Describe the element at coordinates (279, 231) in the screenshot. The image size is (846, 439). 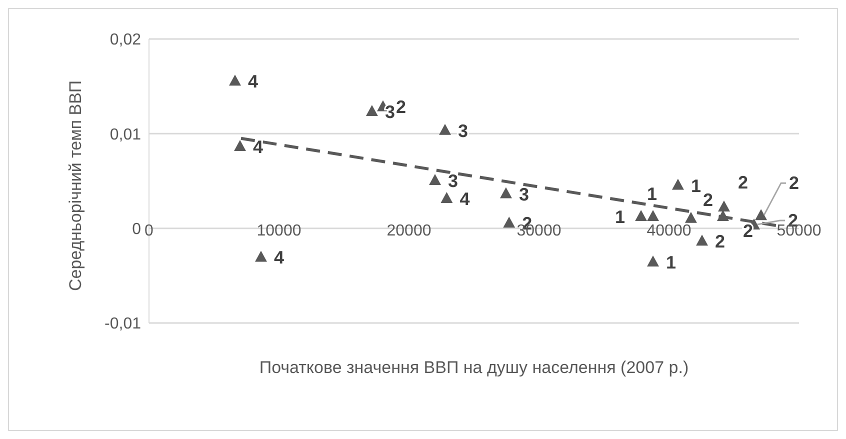
I see `x-tick-label: 10000` at that location.